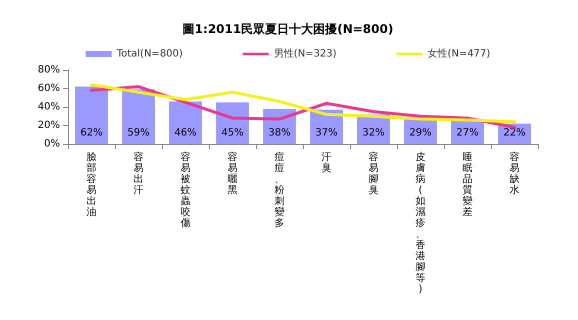 This screenshot has height=320, width=578. I want to click on x-tick-label: 容易出汗, so click(139, 173).